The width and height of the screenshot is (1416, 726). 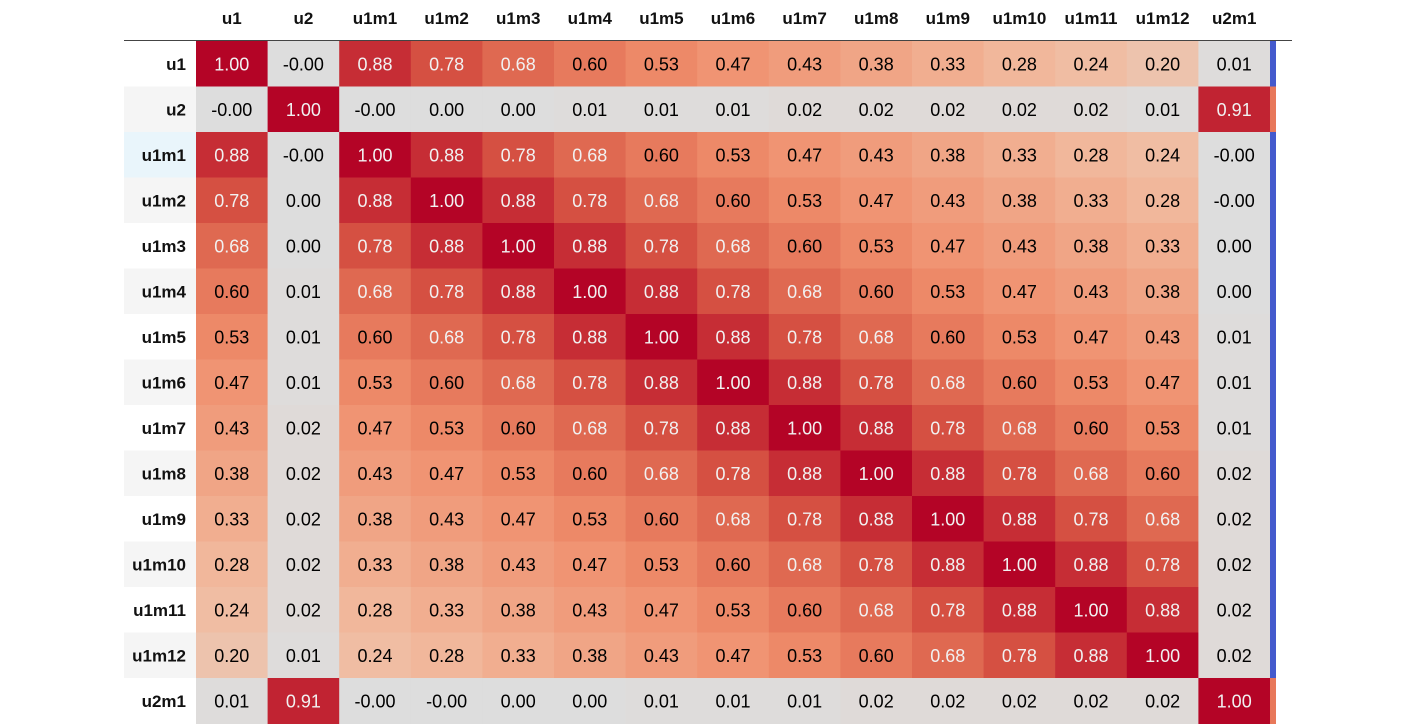 What do you see at coordinates (661, 610) in the screenshot?
I see `cell-value-u1m11-u1m5: 0.47` at bounding box center [661, 610].